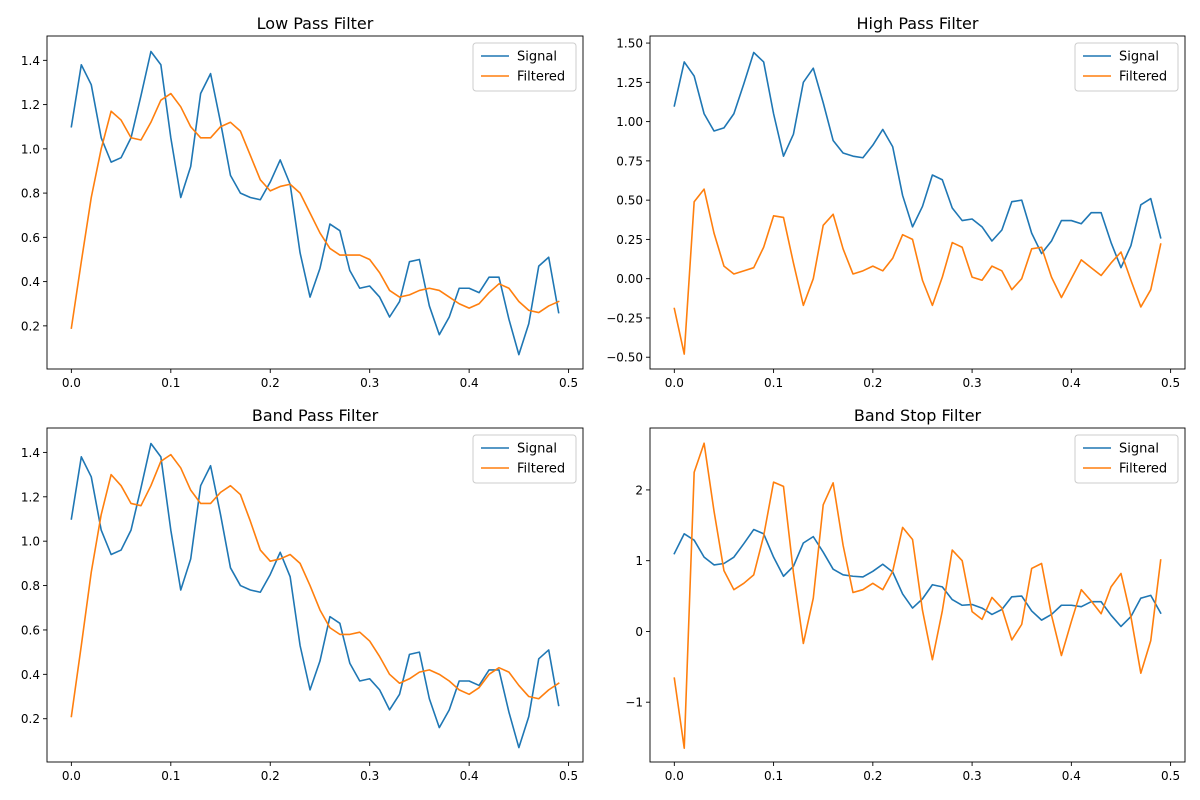  I want to click on y-tick-label: −0.25, so click(624, 318).